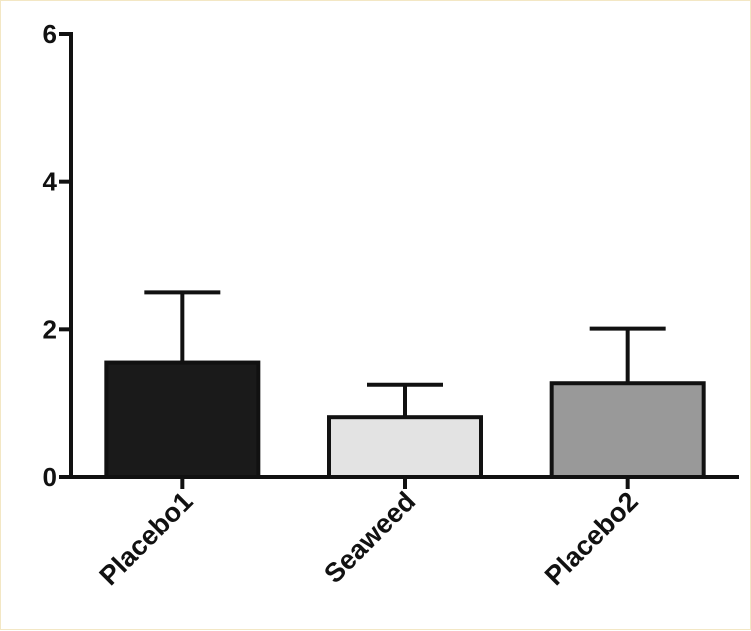 This screenshot has height=631, width=751. What do you see at coordinates (369, 537) in the screenshot?
I see `x-category-label: Seaweed` at bounding box center [369, 537].